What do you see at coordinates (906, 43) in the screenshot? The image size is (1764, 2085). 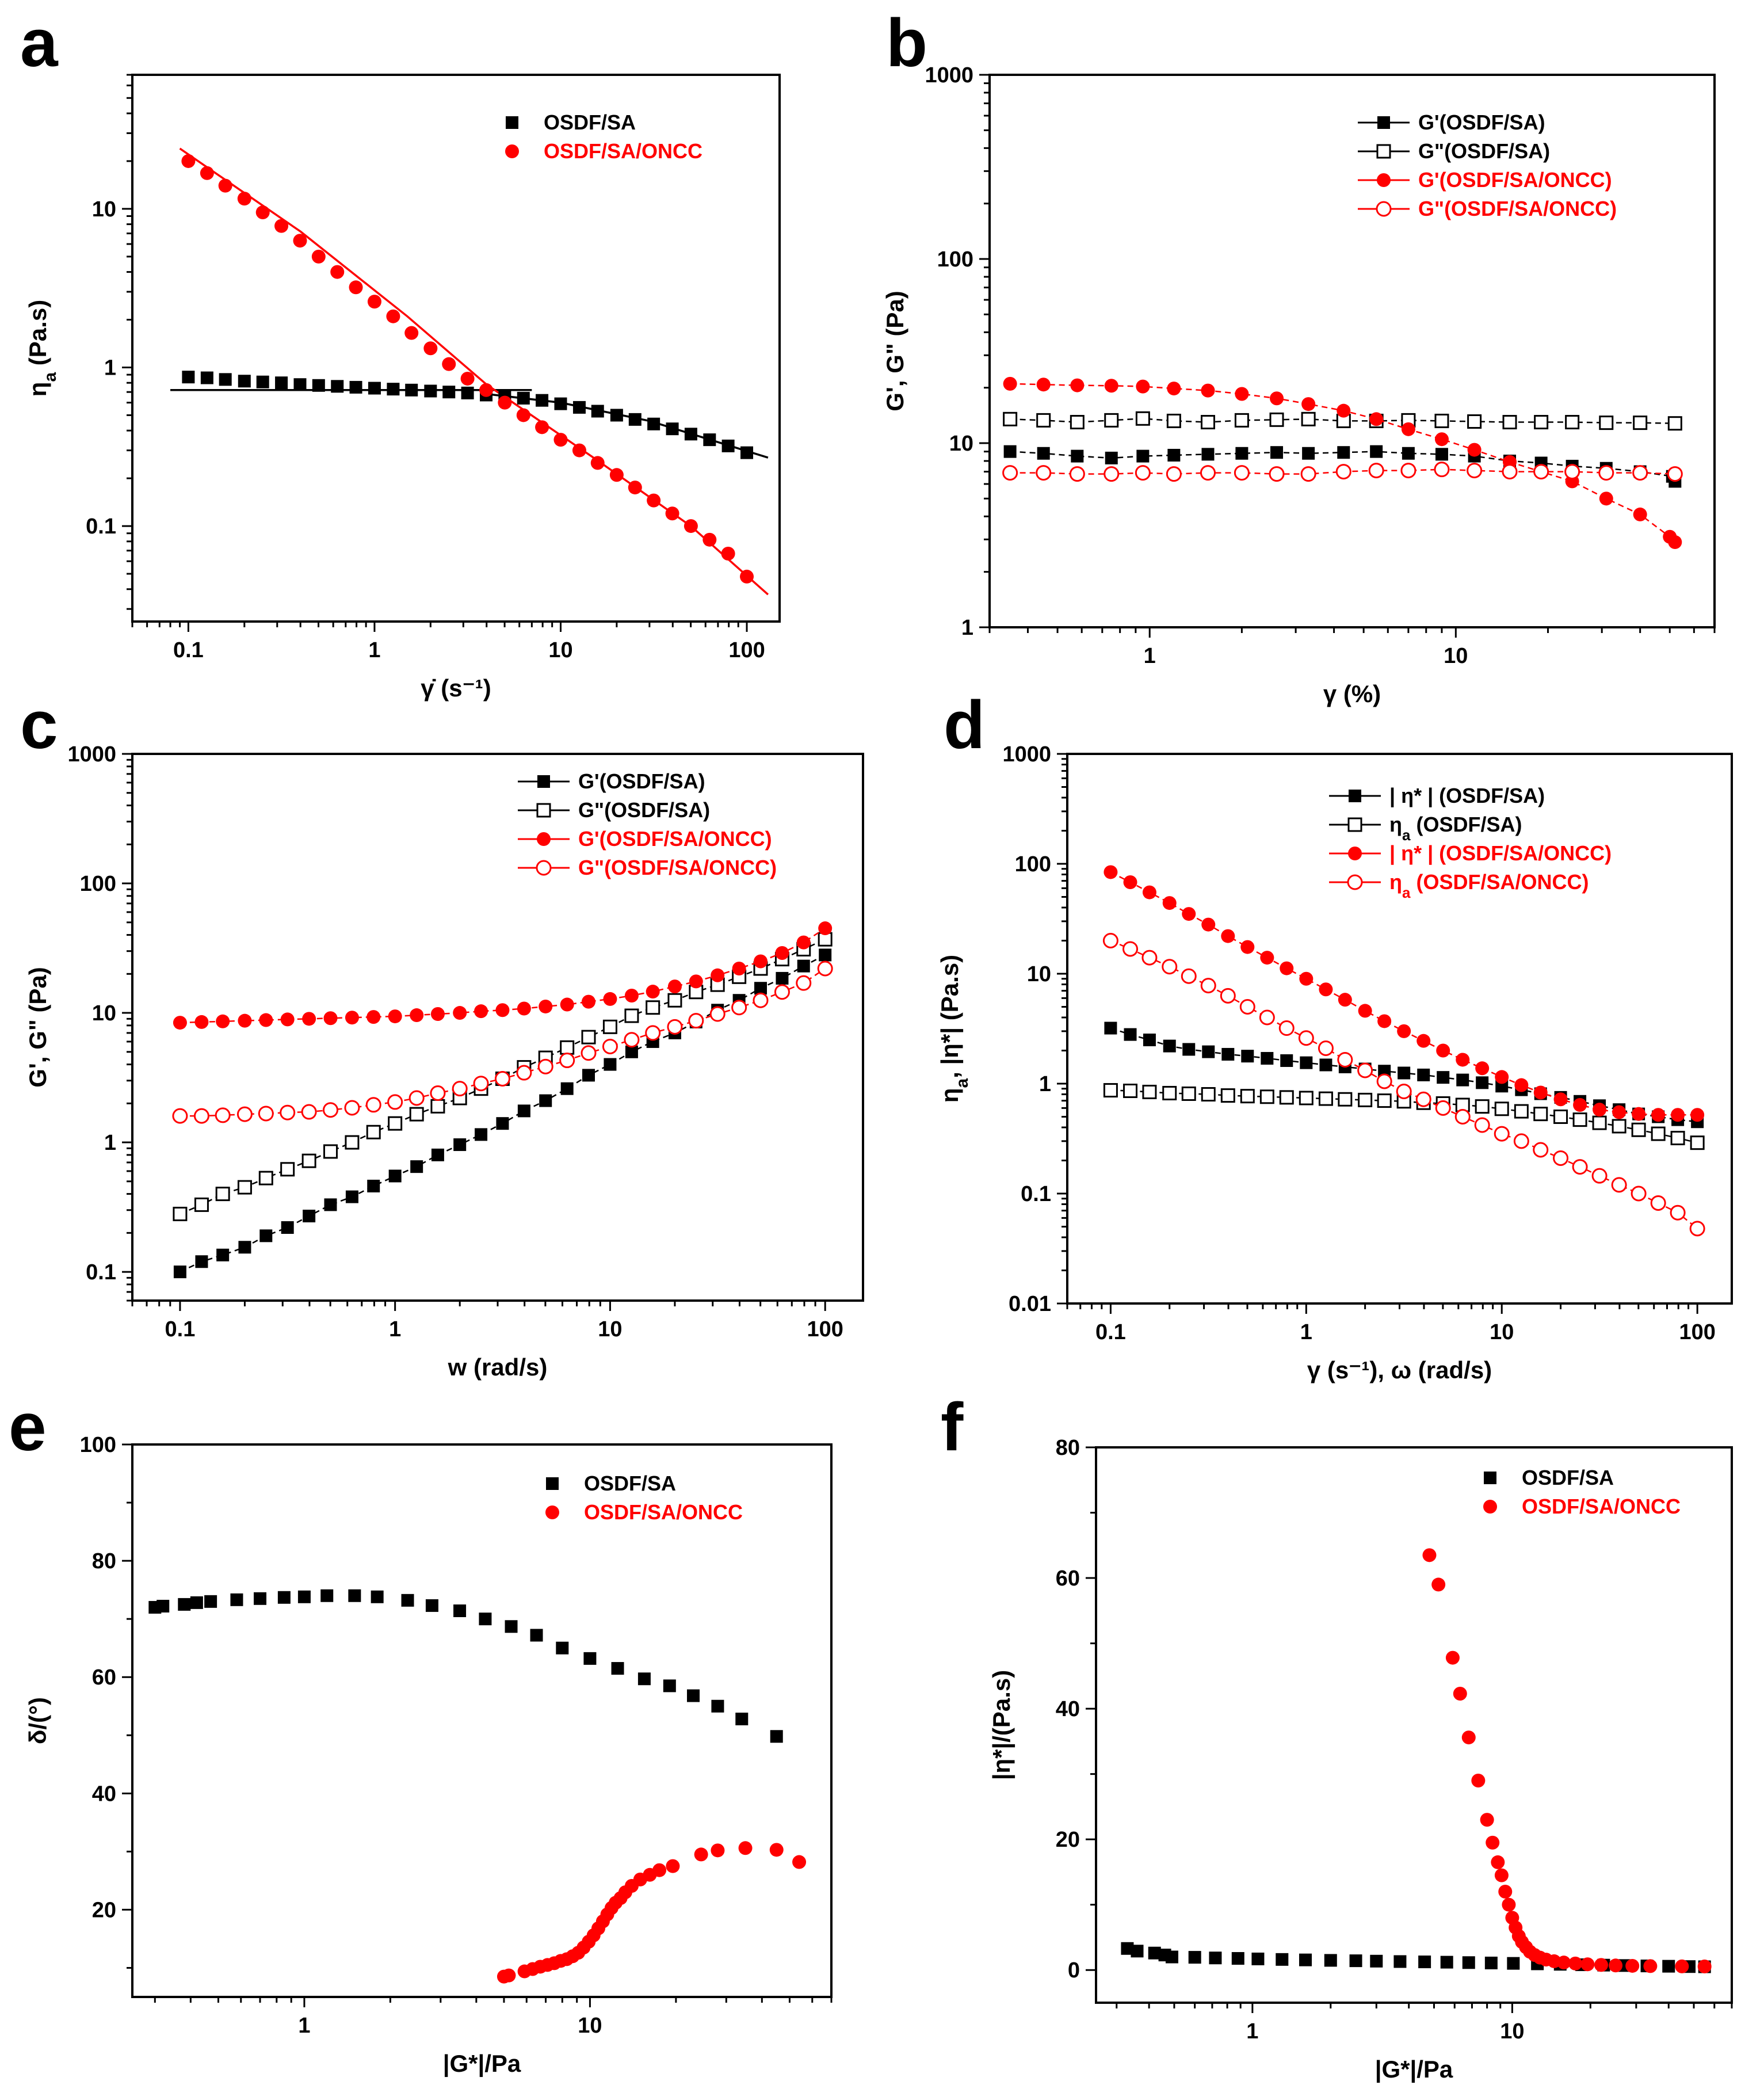 I see `panel-label-b: b` at bounding box center [906, 43].